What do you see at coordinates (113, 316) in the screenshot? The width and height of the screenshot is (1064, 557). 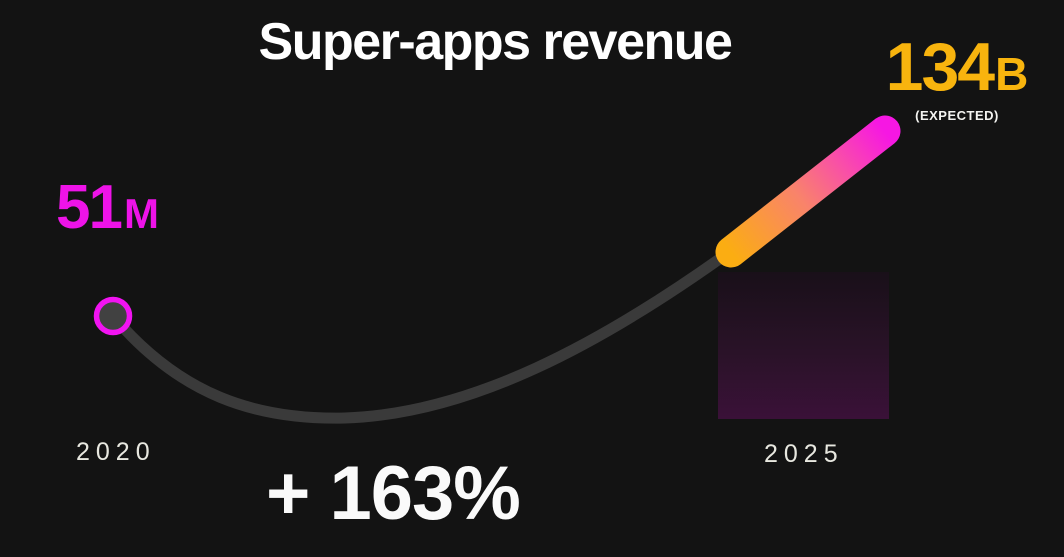 I see `start-point-marker` at bounding box center [113, 316].